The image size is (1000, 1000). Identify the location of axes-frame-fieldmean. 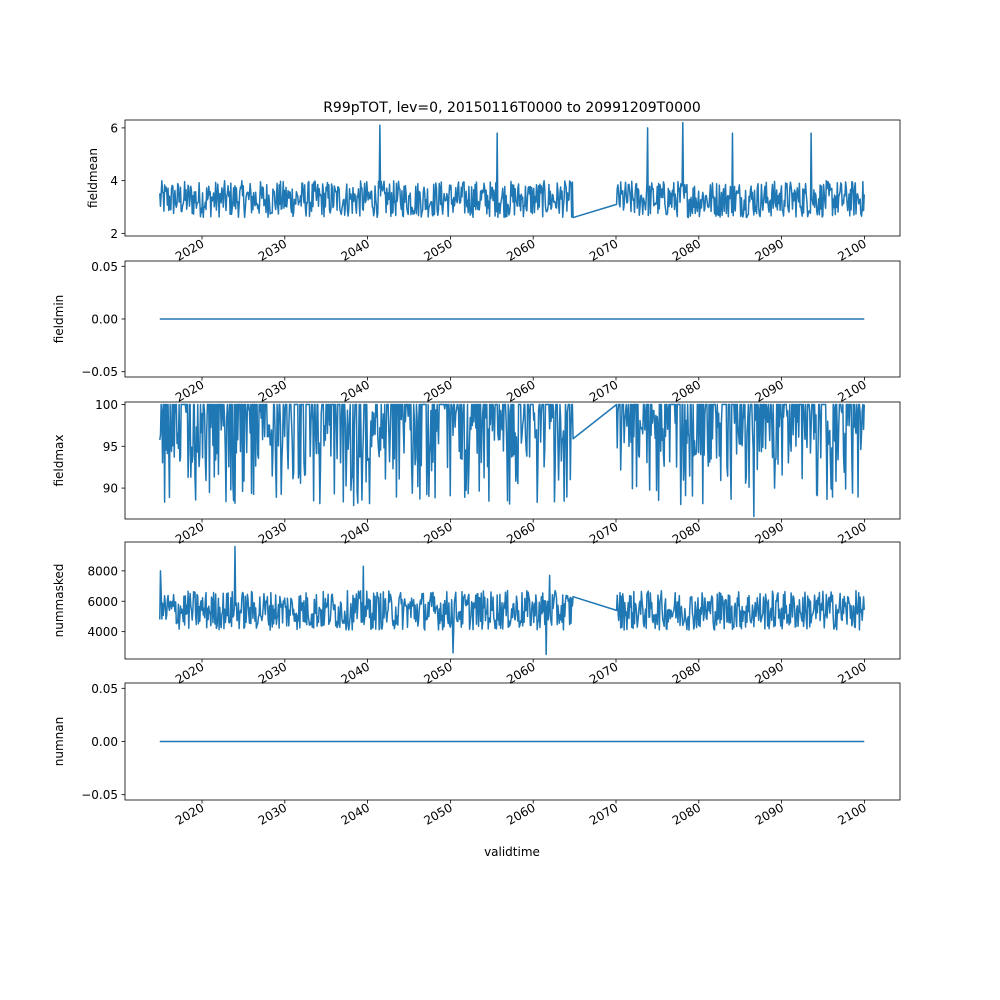
(512, 178).